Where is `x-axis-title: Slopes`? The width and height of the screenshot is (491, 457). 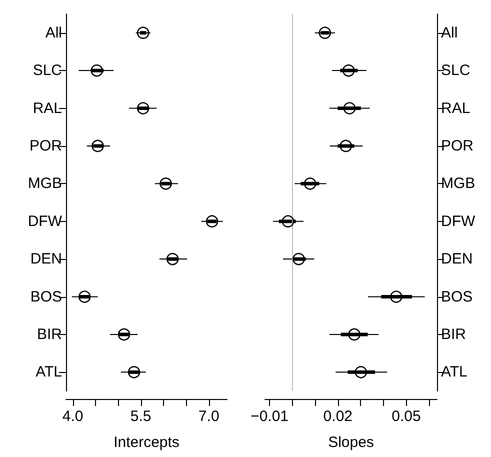 x-axis-title: Slopes is located at coordinates (351, 442).